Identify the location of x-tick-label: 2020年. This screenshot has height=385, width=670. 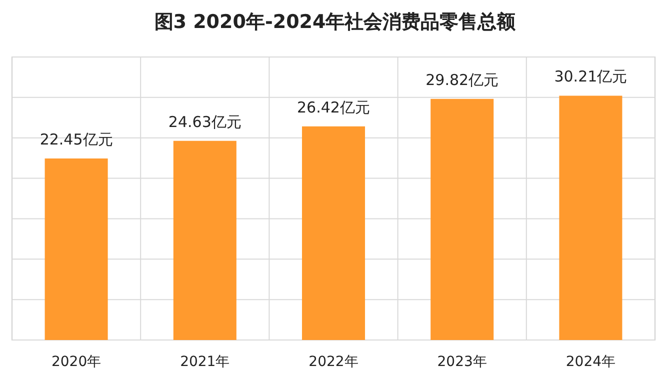
(76, 362).